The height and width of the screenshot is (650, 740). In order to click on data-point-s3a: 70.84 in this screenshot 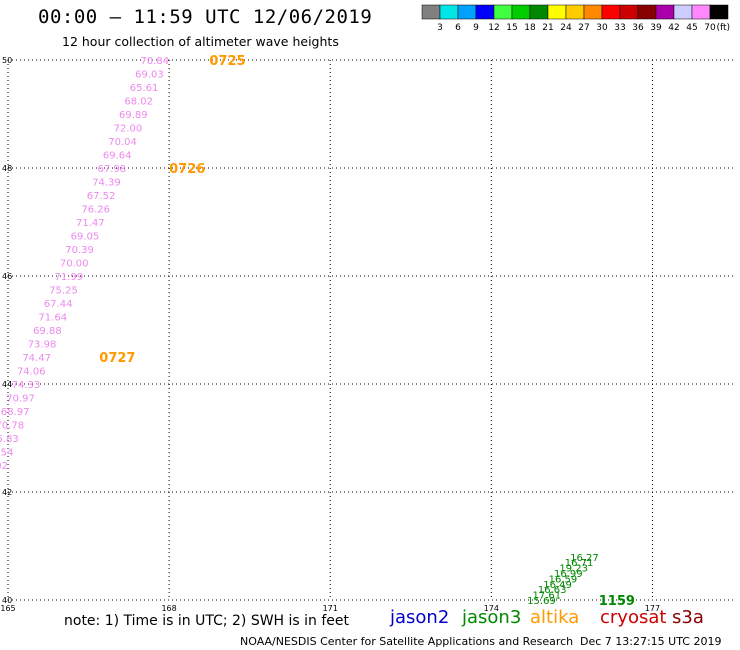, I will do `click(154, 61)`.